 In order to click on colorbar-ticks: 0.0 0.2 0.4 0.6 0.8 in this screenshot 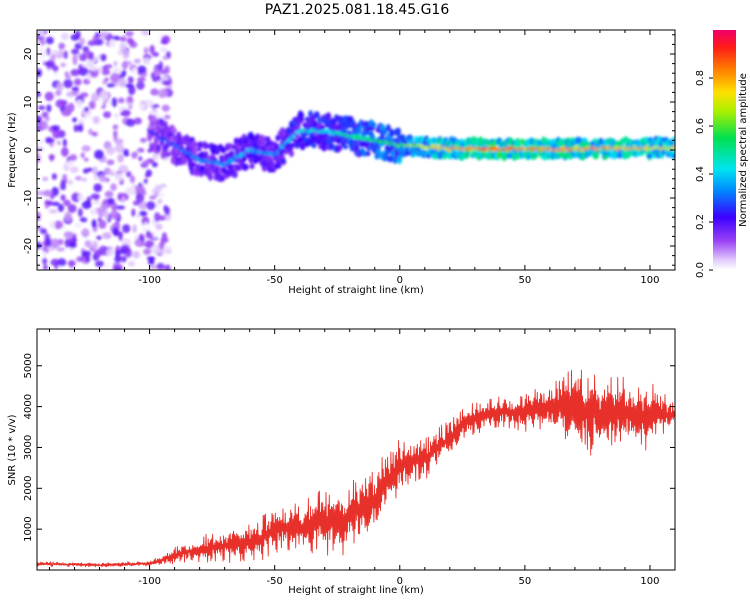, I will do `click(704, 174)`.